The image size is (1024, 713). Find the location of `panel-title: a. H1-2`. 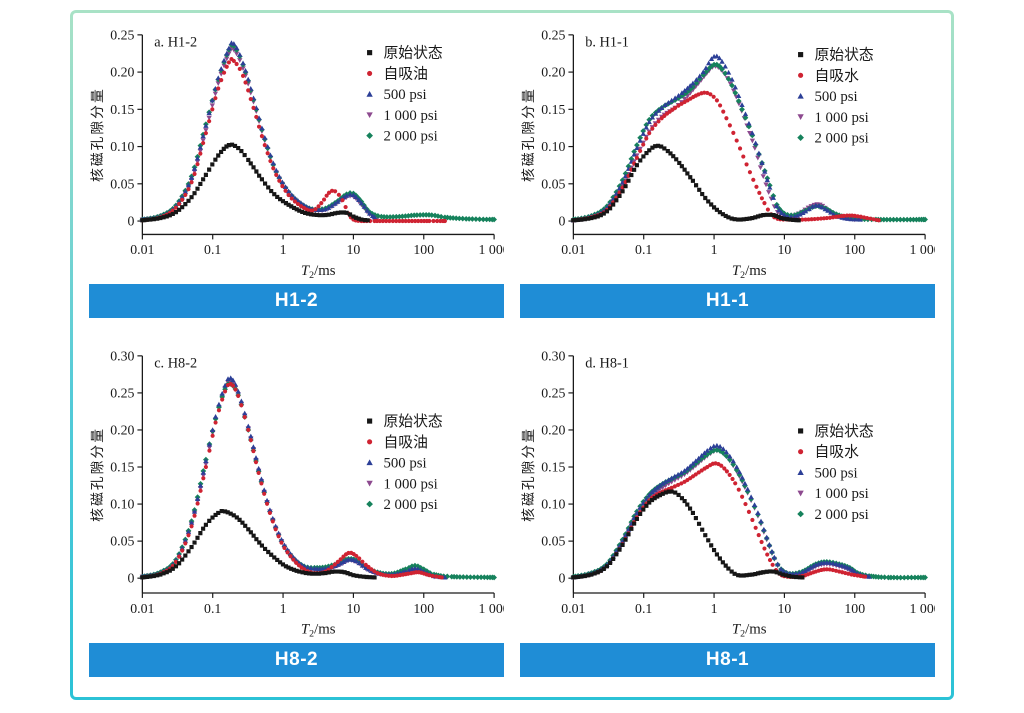

panel-title: a. H1-2 is located at coordinates (175, 43).